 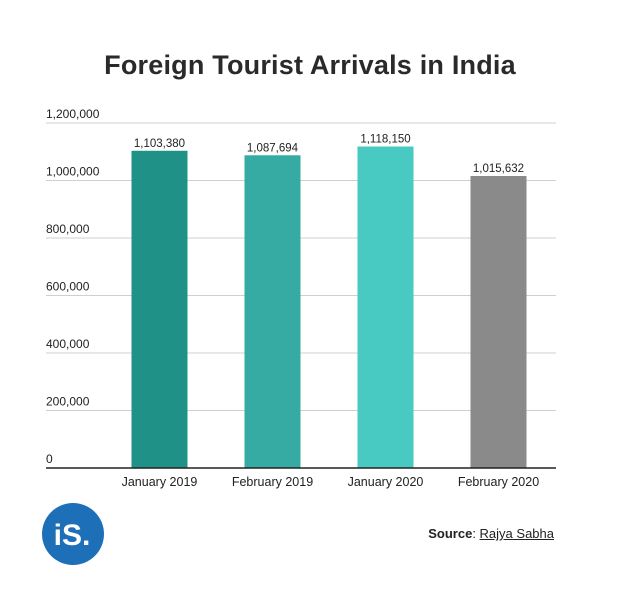 I want to click on x-tick-label: February 2019, so click(x=272, y=482).